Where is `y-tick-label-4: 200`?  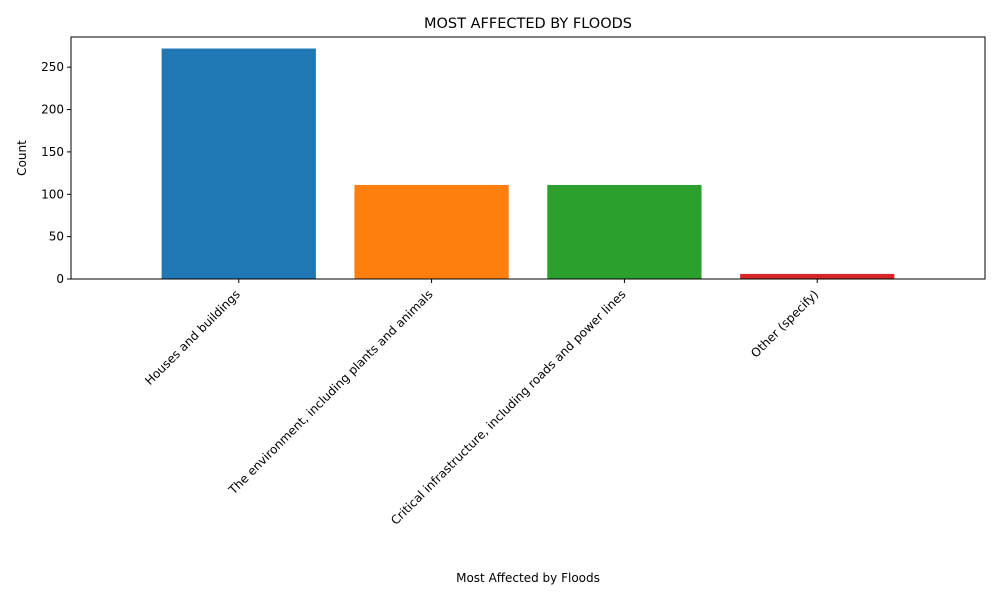
y-tick-label-4: 200 is located at coordinates (52, 110).